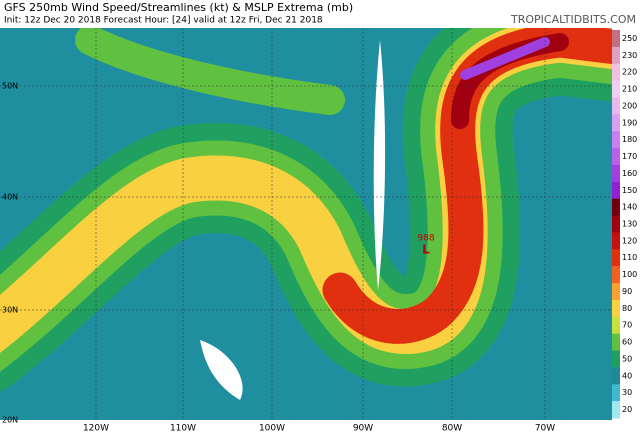 Image resolution: width=640 pixels, height=439 pixels. Describe the element at coordinates (629, 89) in the screenshot. I see `colorbar-label: 210` at that location.